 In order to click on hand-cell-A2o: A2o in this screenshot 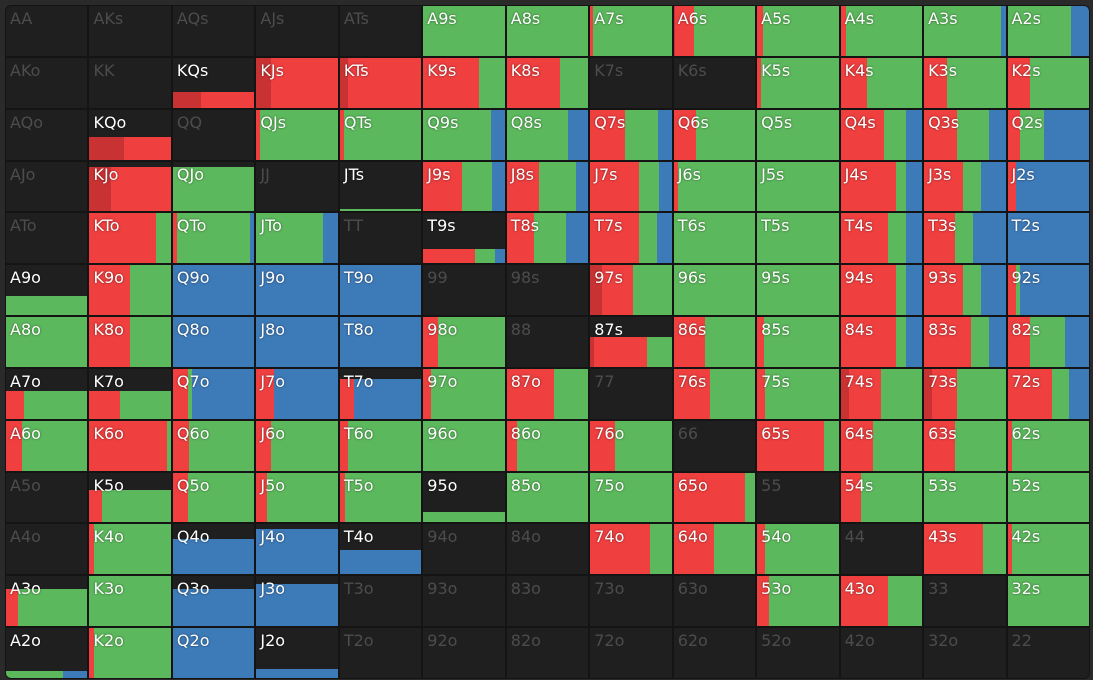, I will do `click(47, 653)`.